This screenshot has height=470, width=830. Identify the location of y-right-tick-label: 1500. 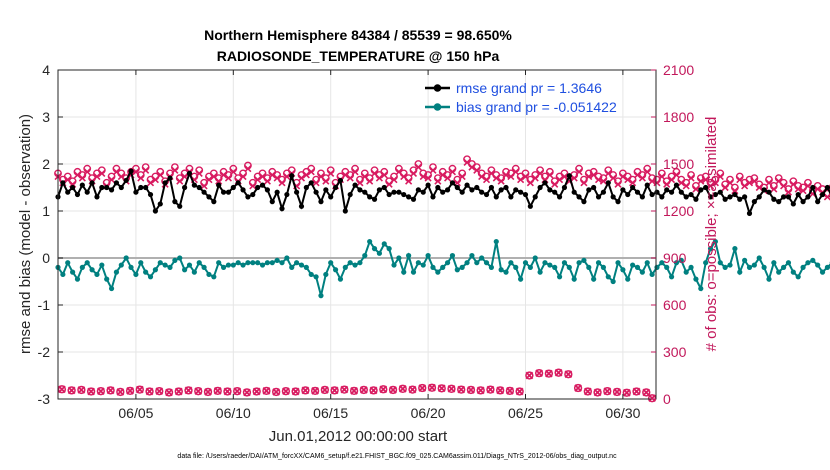
(678, 164).